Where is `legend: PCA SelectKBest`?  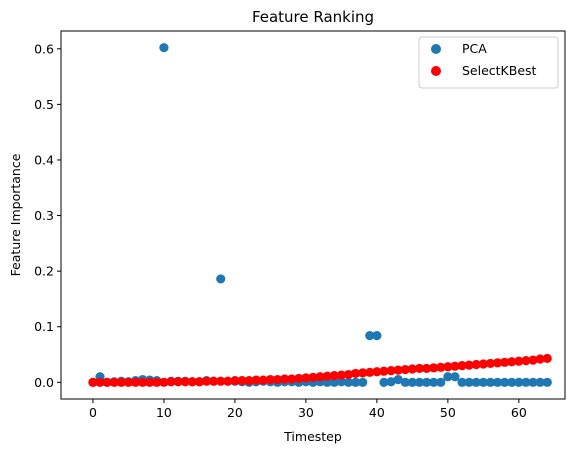 legend: PCA SelectKBest is located at coordinates (488, 62).